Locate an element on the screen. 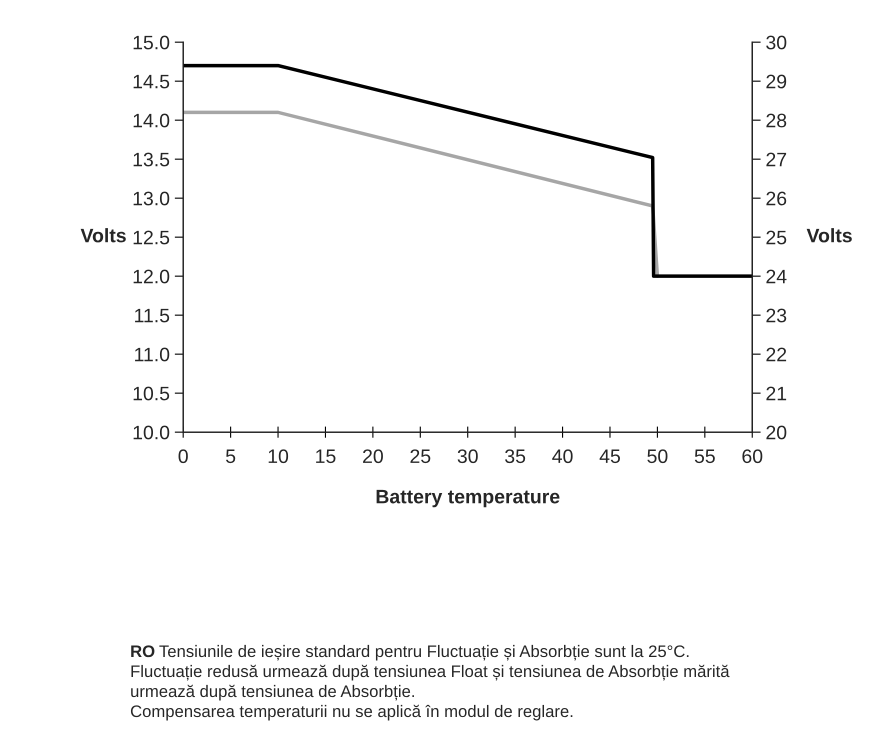 The height and width of the screenshot is (740, 885). text: urmează după tensiunea de Absorbție. is located at coordinates (272, 692).